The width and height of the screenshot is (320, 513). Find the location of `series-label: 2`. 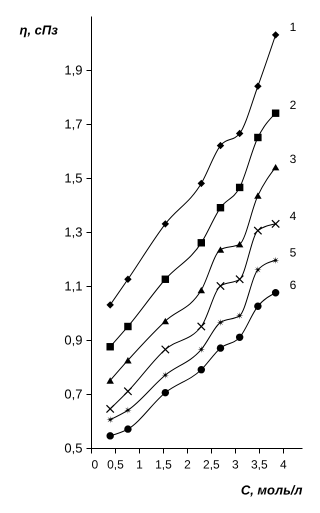

series-label: 2 is located at coordinates (293, 105).